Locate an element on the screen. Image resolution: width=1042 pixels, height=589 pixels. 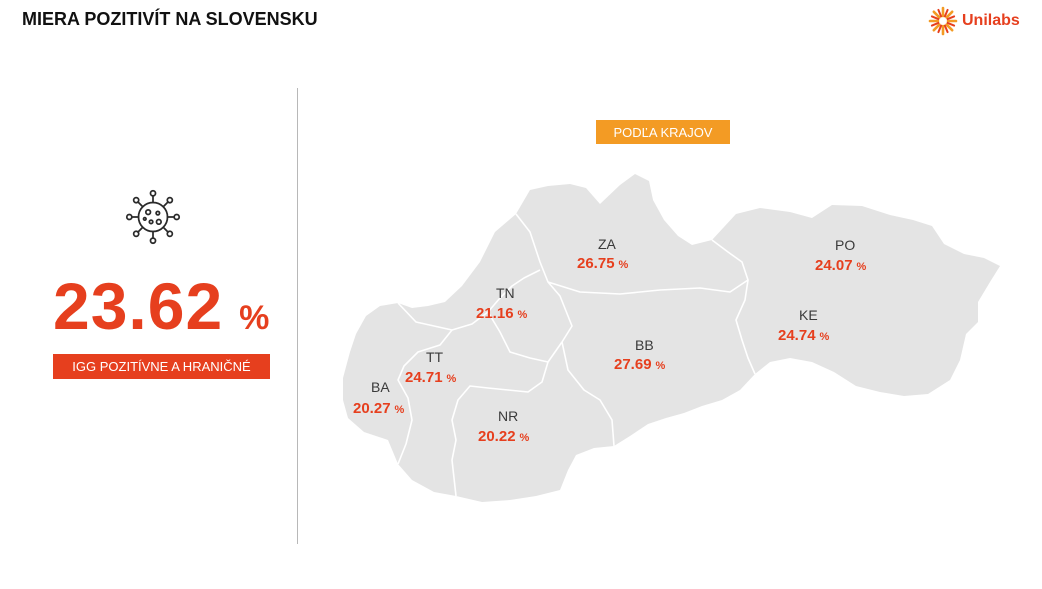
region-label-nr: NR is located at coordinates (508, 416).